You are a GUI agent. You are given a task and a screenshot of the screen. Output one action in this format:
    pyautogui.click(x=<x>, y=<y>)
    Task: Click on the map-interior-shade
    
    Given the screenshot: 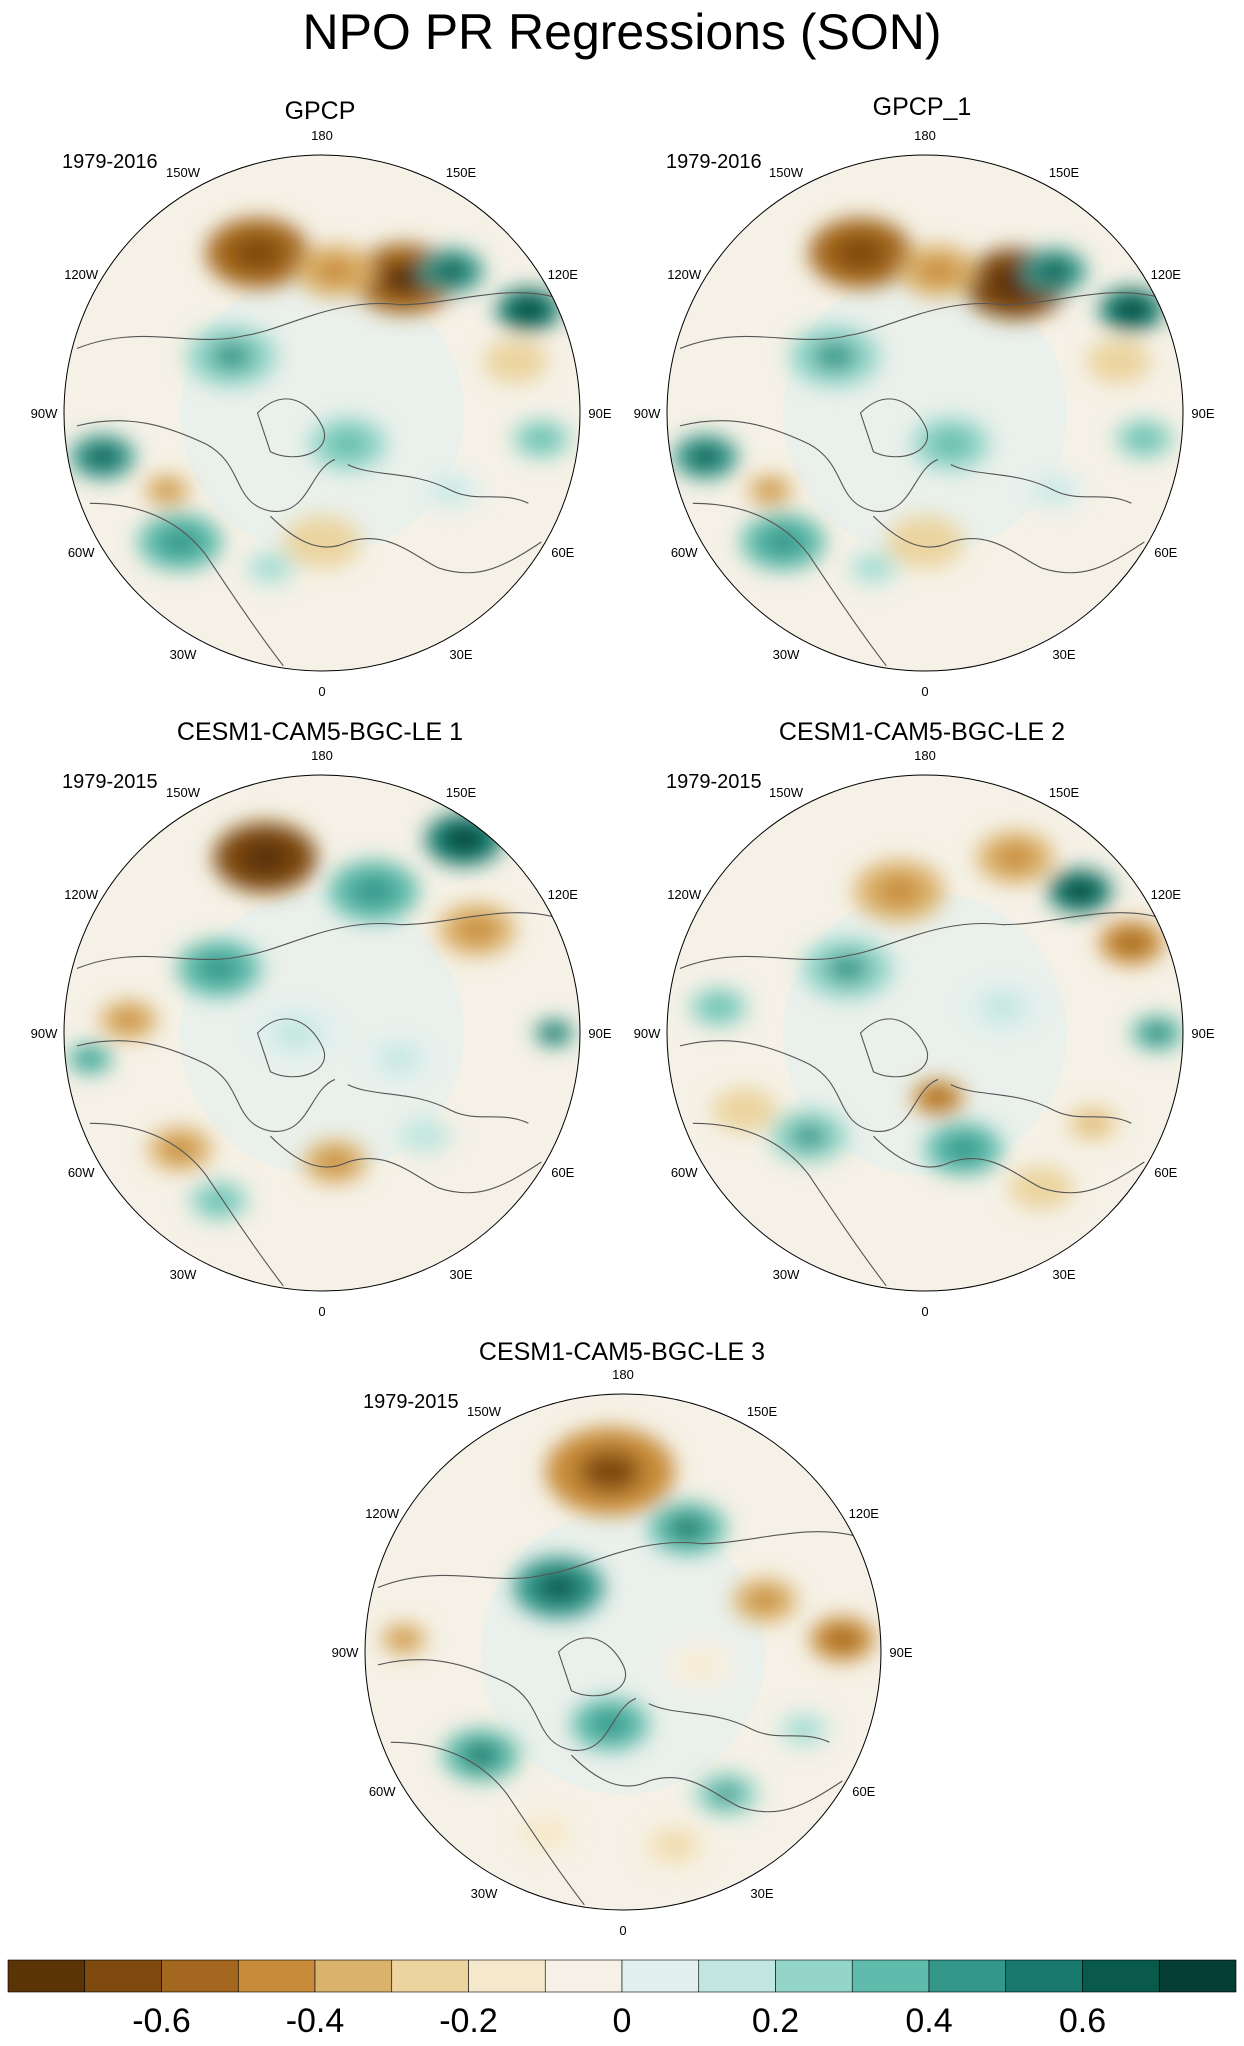 What is the action you would take?
    pyautogui.click(x=322, y=413)
    